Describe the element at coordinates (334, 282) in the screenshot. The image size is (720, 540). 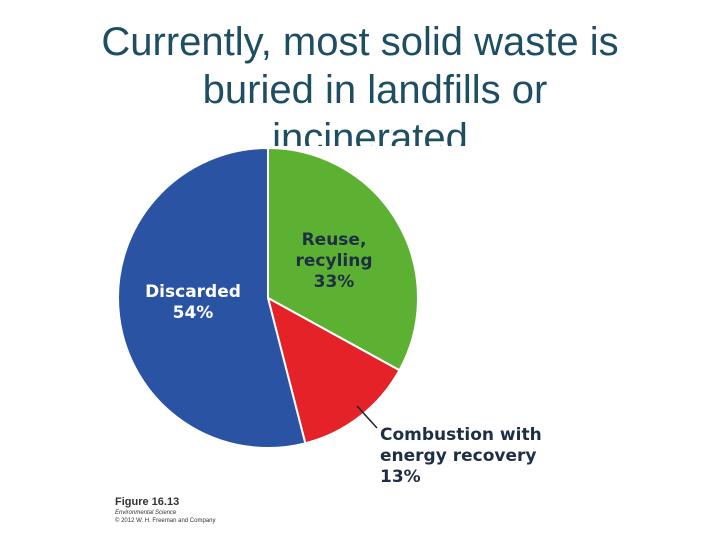
I see `pie-label-reuse-line-3: 33%` at that location.